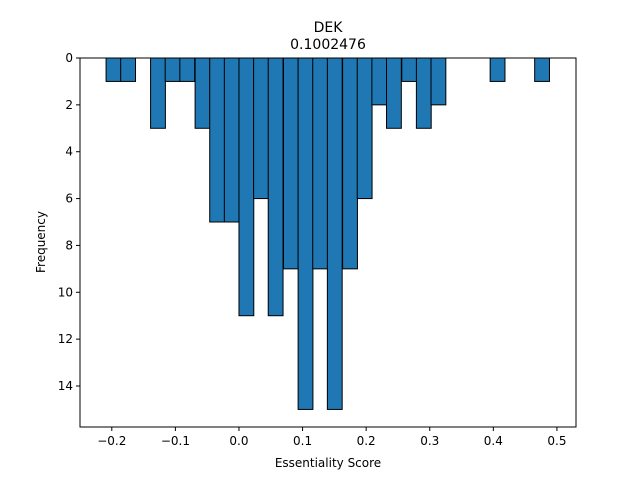  What do you see at coordinates (65, 339) in the screenshot?
I see `y-tick-label: 12` at bounding box center [65, 339].